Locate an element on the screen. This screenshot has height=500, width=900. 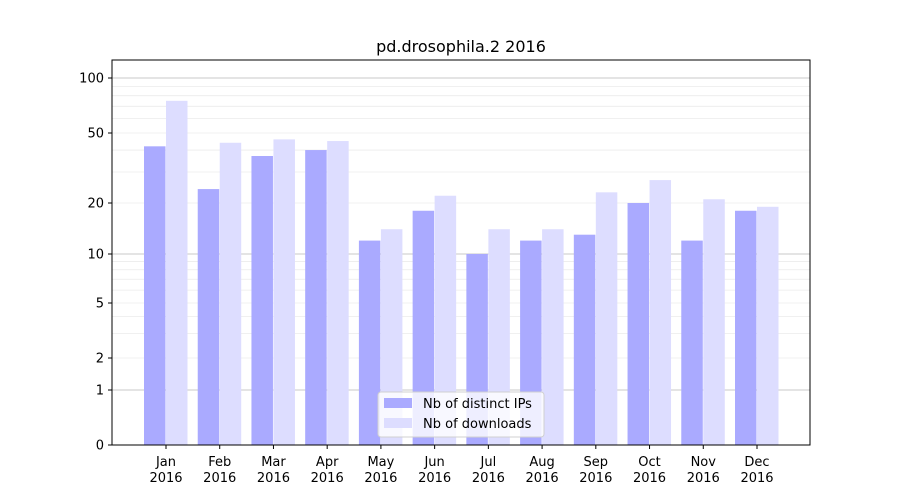
x-tick-label: Mar 2016 is located at coordinates (273, 470).